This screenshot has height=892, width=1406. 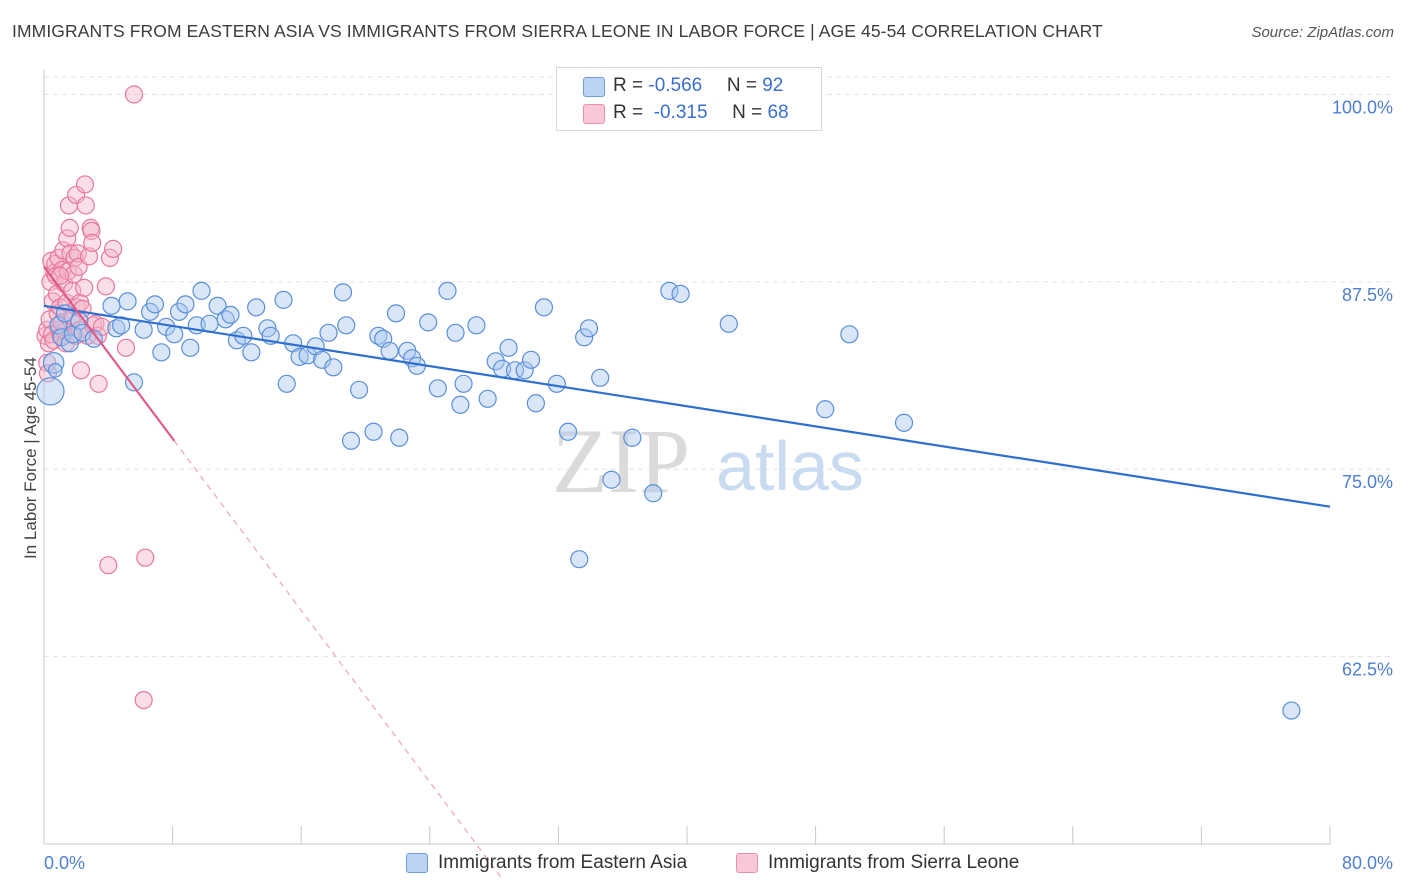 I want to click on legend-n-value: 68, so click(x=778, y=112).